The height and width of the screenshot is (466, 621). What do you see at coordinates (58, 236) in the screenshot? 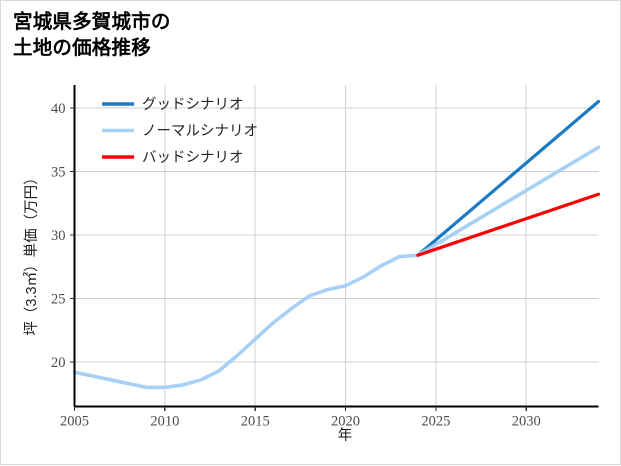
I see `y-tick-label: 30` at bounding box center [58, 236].